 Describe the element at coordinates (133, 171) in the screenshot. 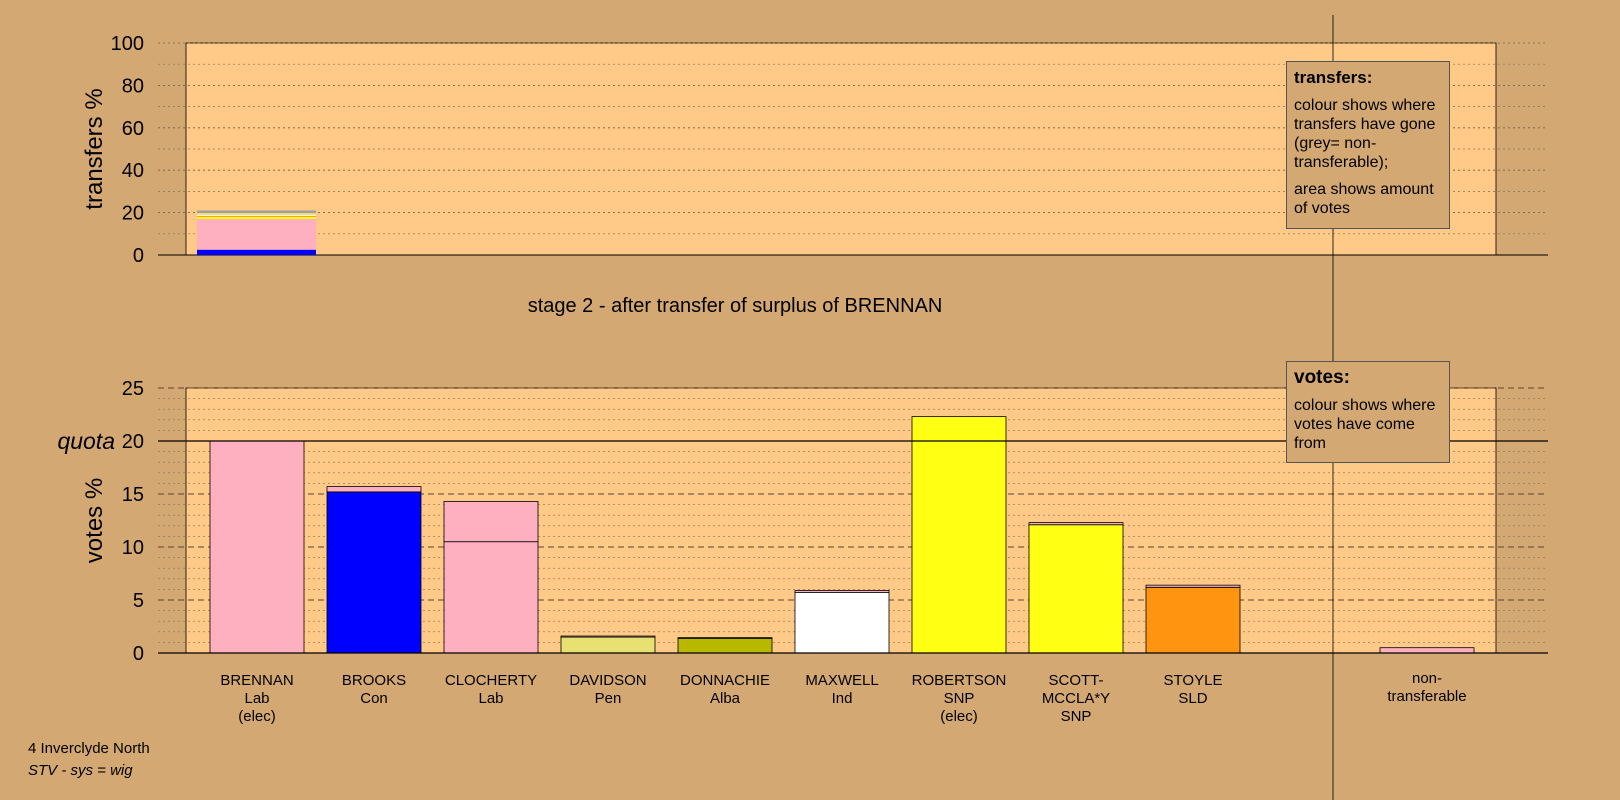

I see `transfers-tick-label: 40` at that location.